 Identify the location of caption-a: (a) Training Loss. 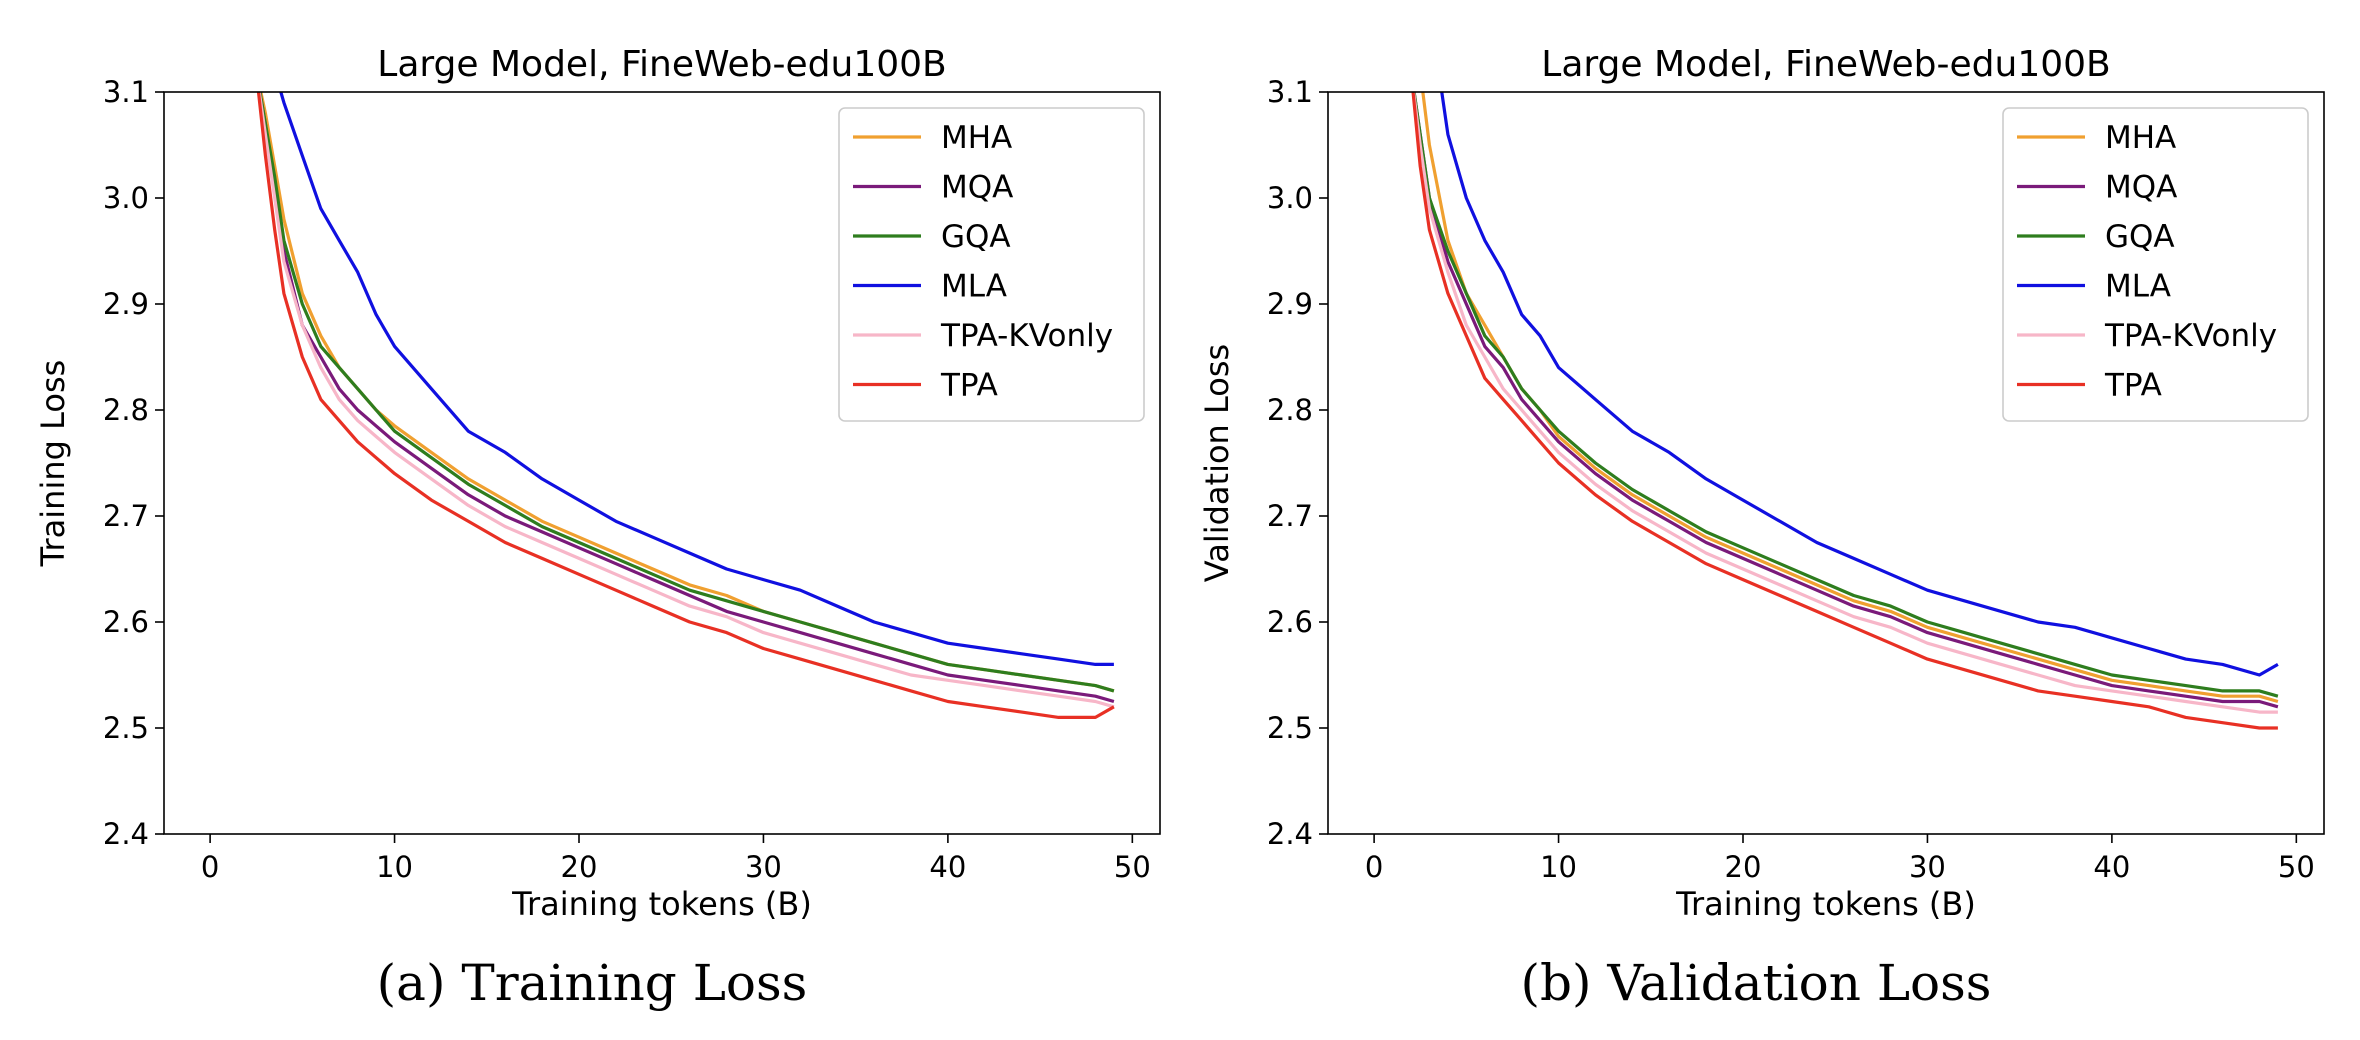
(592, 983).